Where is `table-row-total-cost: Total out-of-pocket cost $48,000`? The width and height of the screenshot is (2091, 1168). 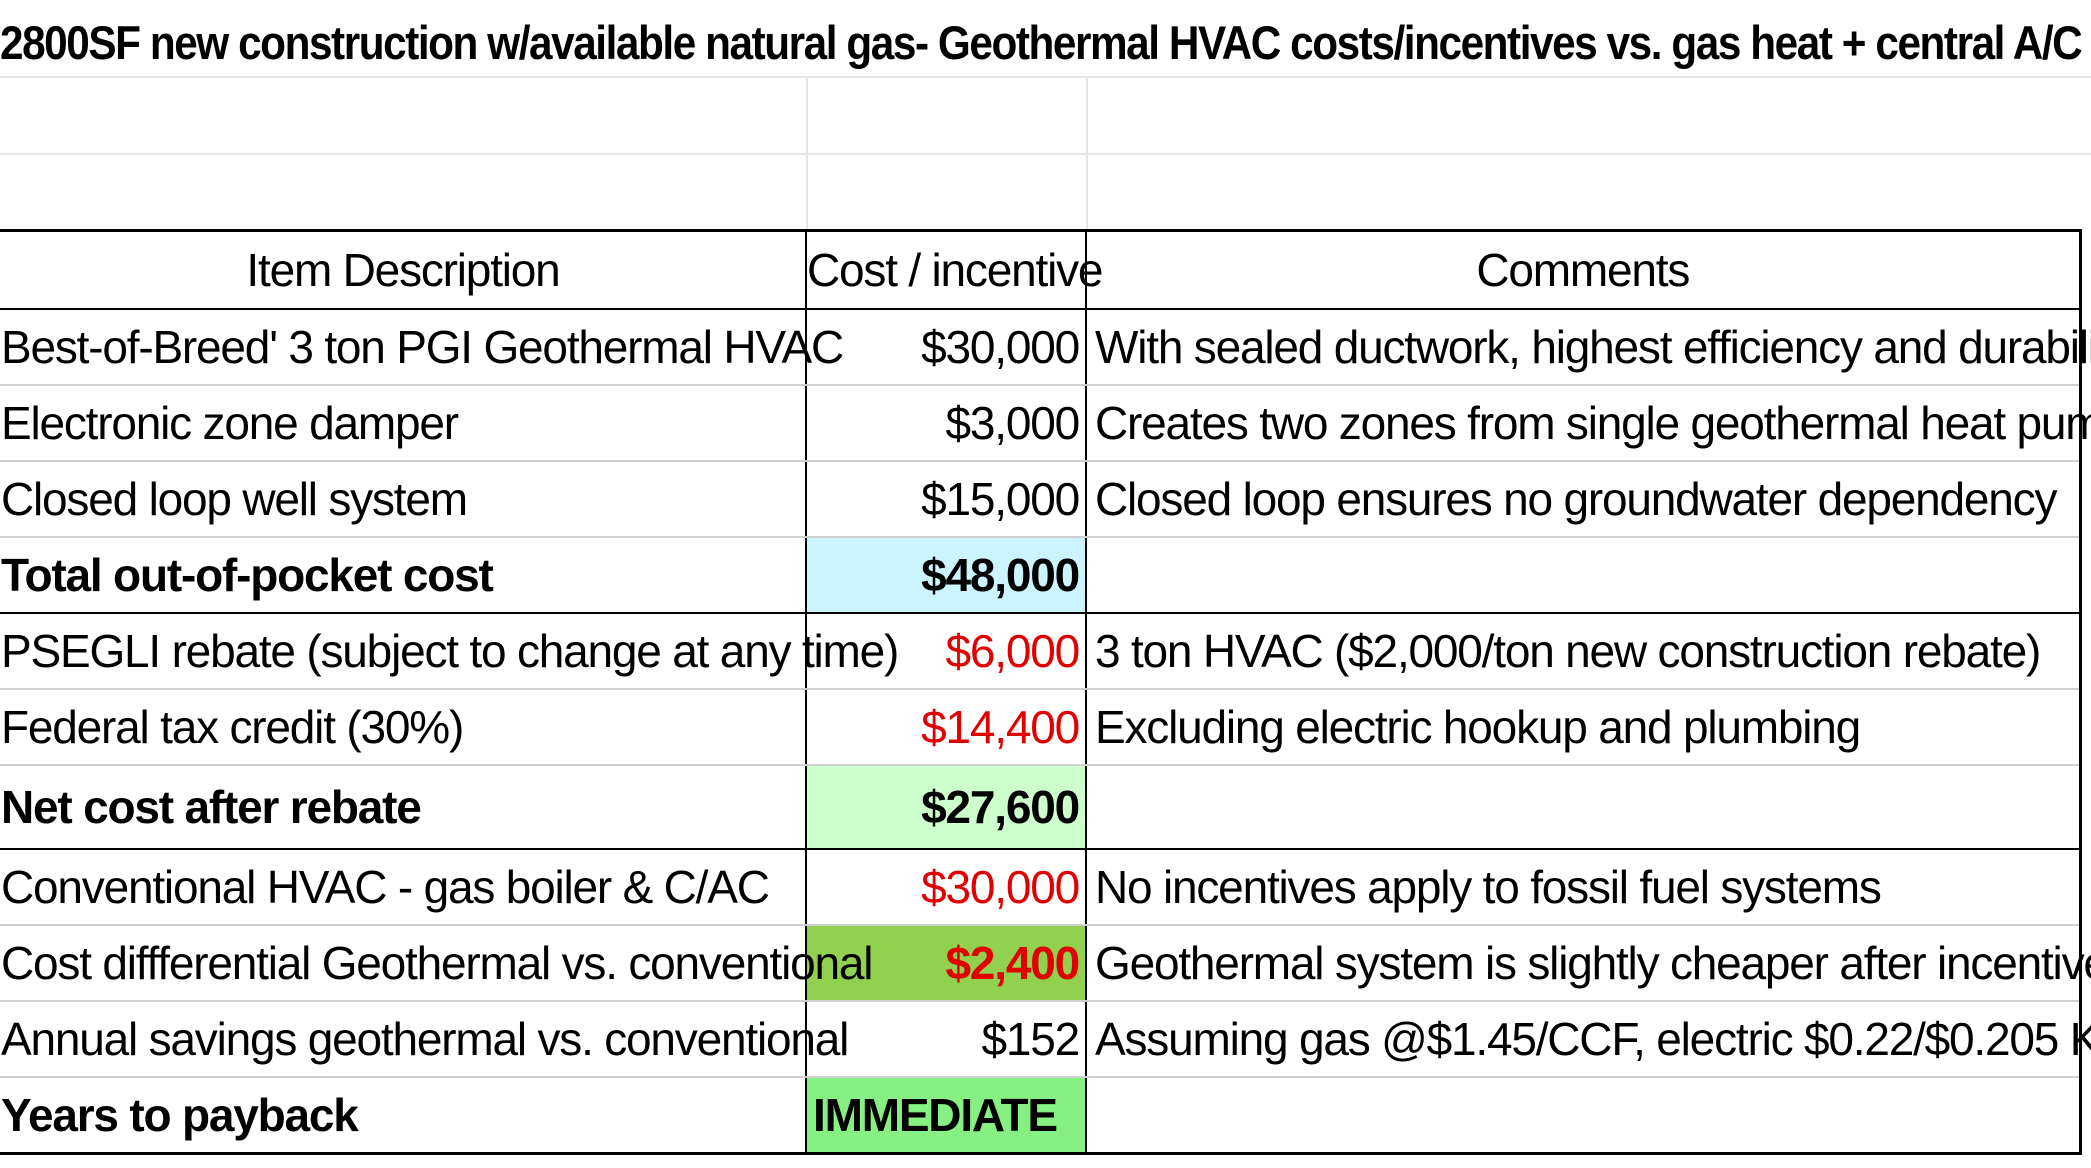 table-row-total-cost: Total out-of-pocket cost $48,000 is located at coordinates (1040, 575).